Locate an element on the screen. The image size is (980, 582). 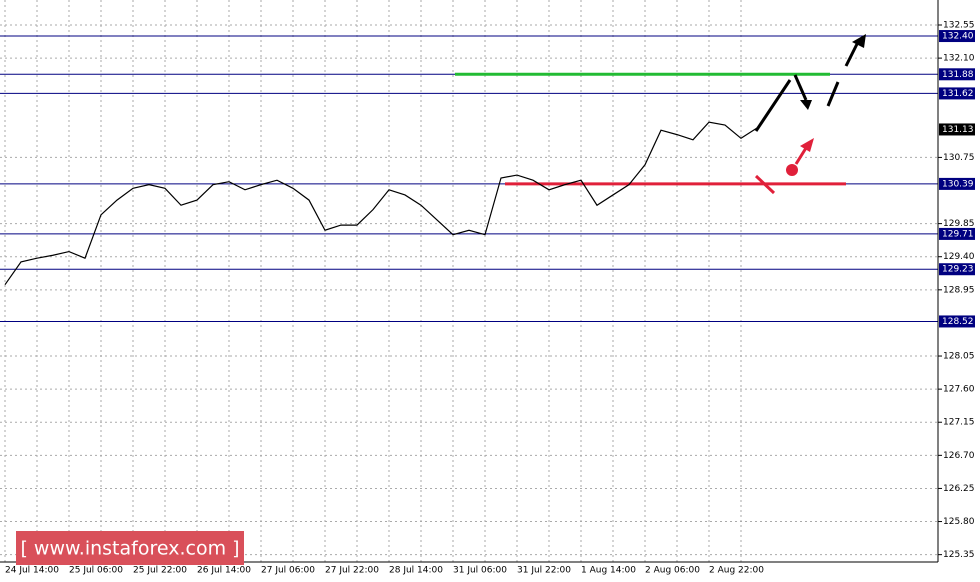
x-tick-label: 27 Jul 06:00 is located at coordinates (288, 571).